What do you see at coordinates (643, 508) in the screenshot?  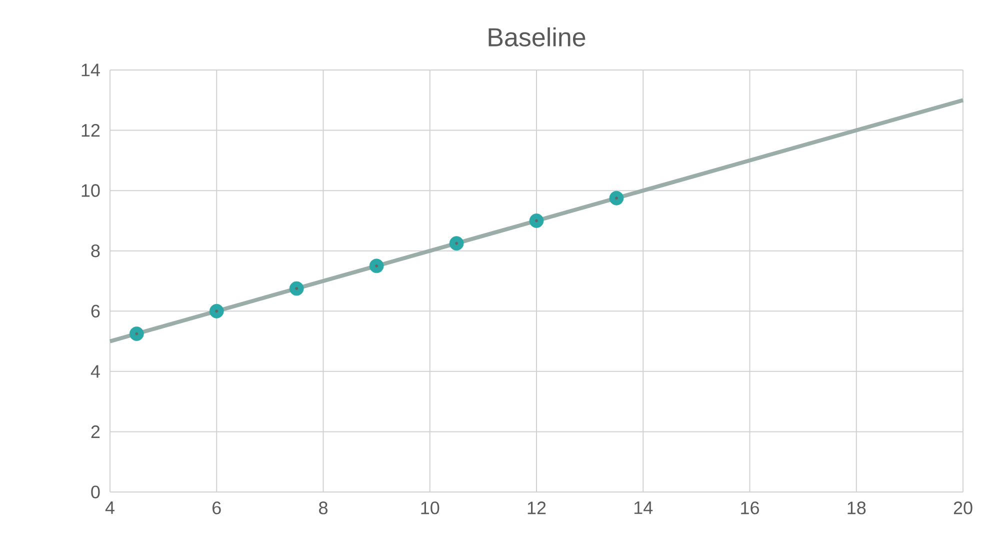 I see `x-tick-label: 14` at bounding box center [643, 508].